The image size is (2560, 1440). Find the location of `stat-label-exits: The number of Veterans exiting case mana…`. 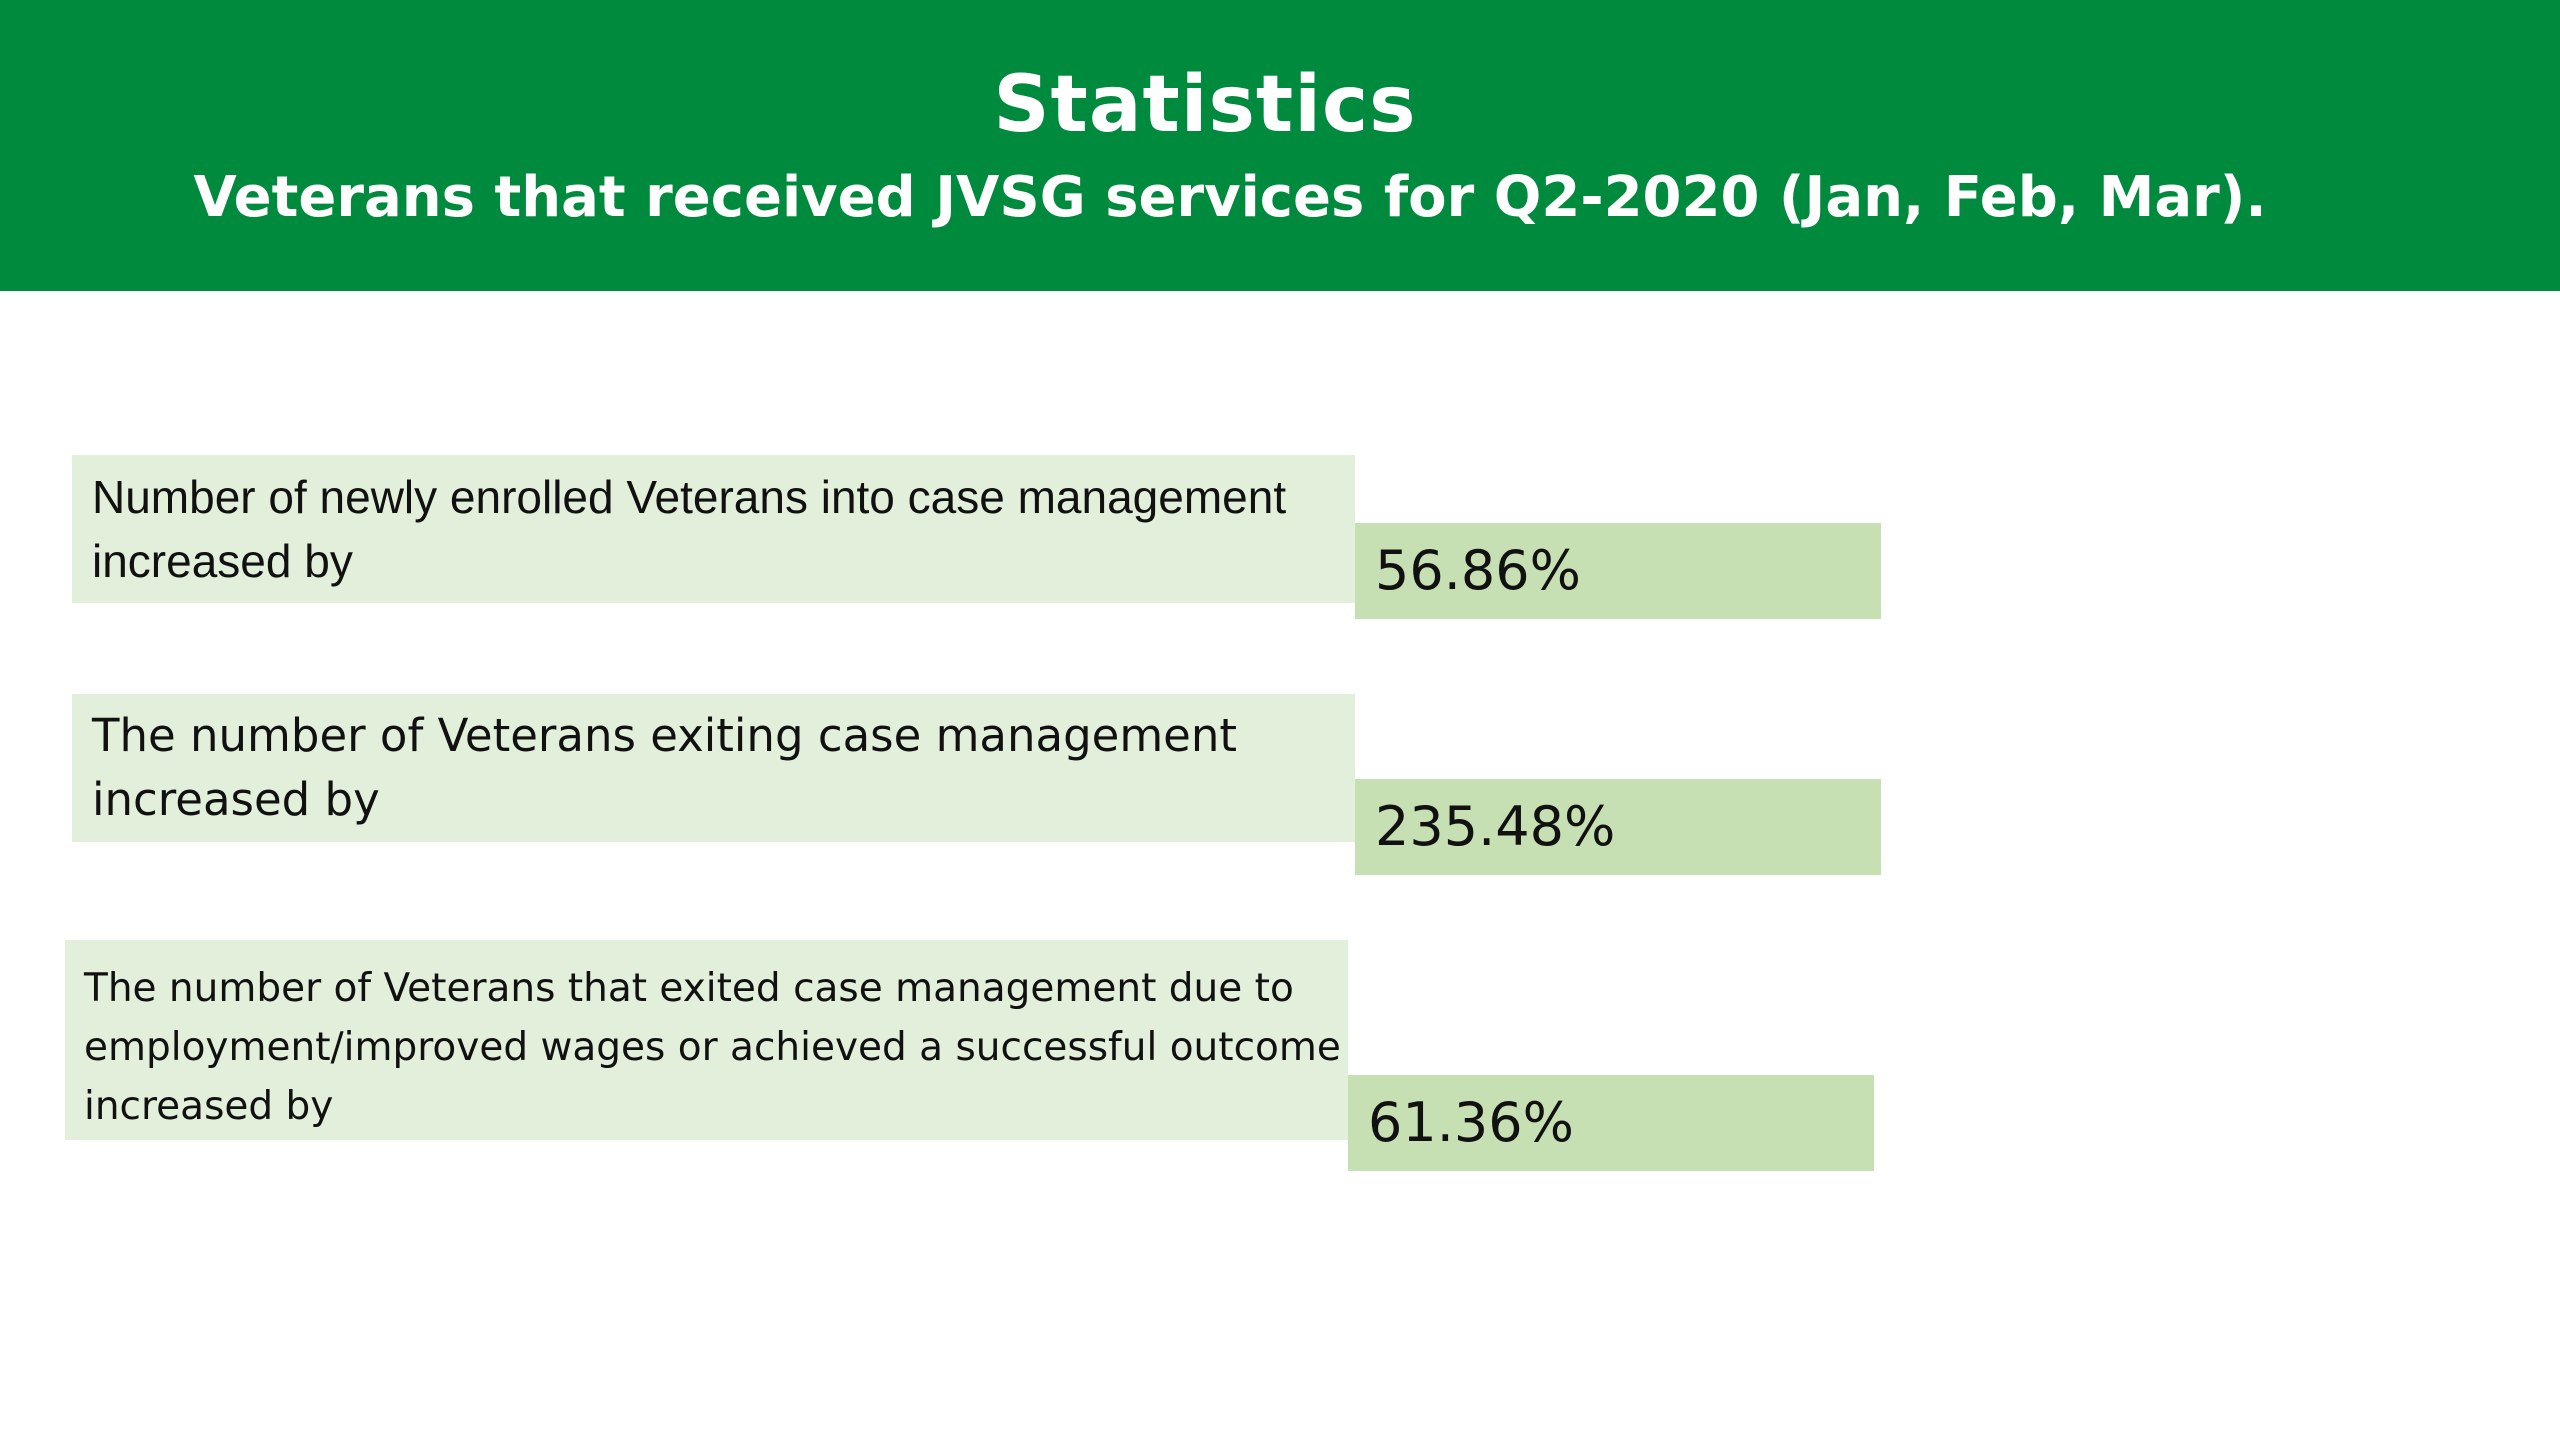

stat-label-exits: The number of Veterans exiting case mana… is located at coordinates (713, 768).